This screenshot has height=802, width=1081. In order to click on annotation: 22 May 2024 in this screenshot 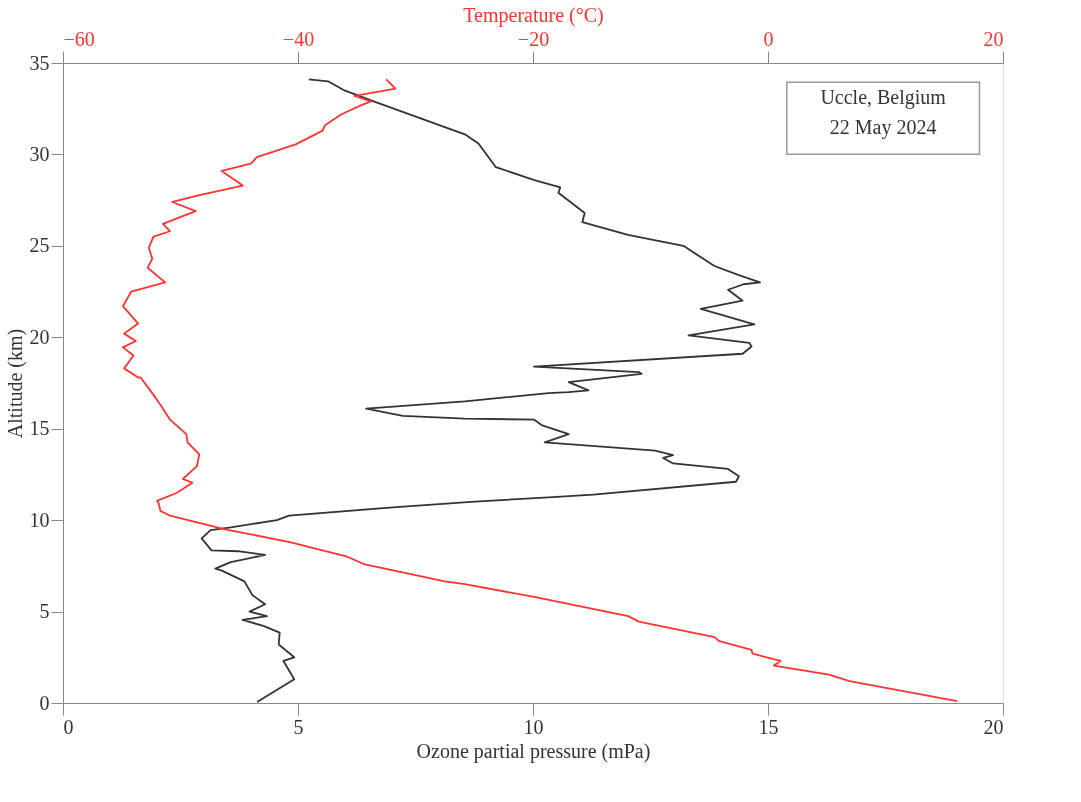, I will do `click(883, 128)`.